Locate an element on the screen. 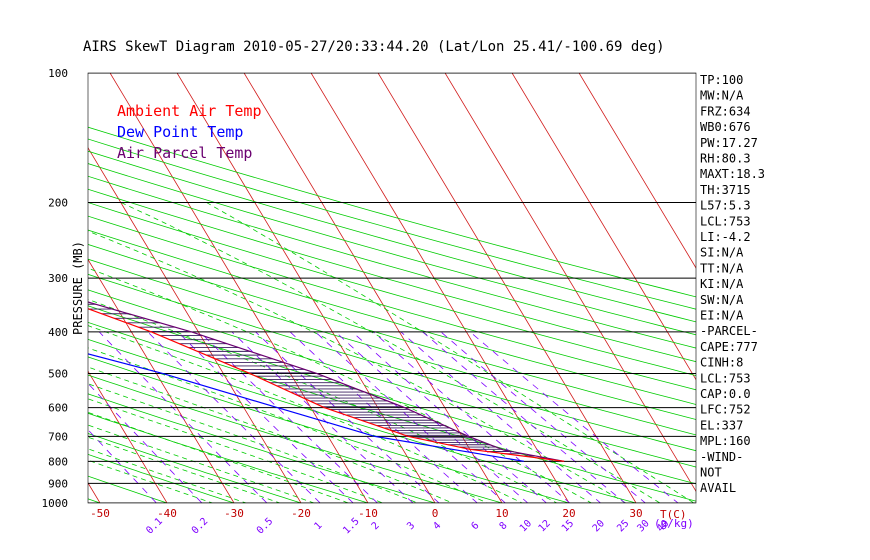 Image resolution: width=870 pixels, height=560 pixels. index-line: WB0:676 is located at coordinates (725, 127).